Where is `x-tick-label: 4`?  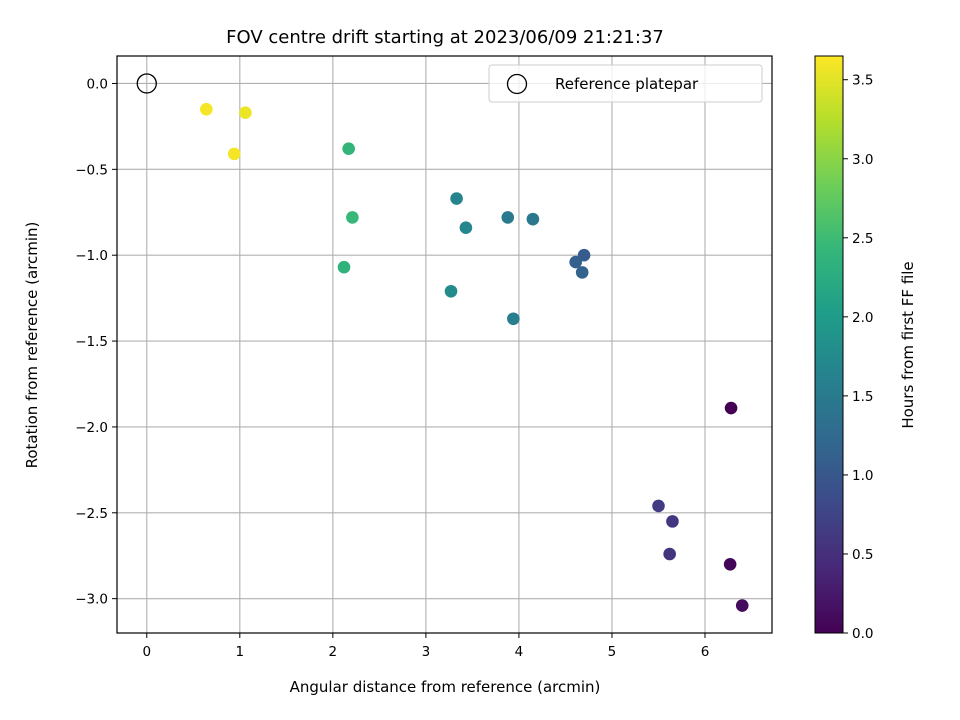
x-tick-label: 4 is located at coordinates (519, 652).